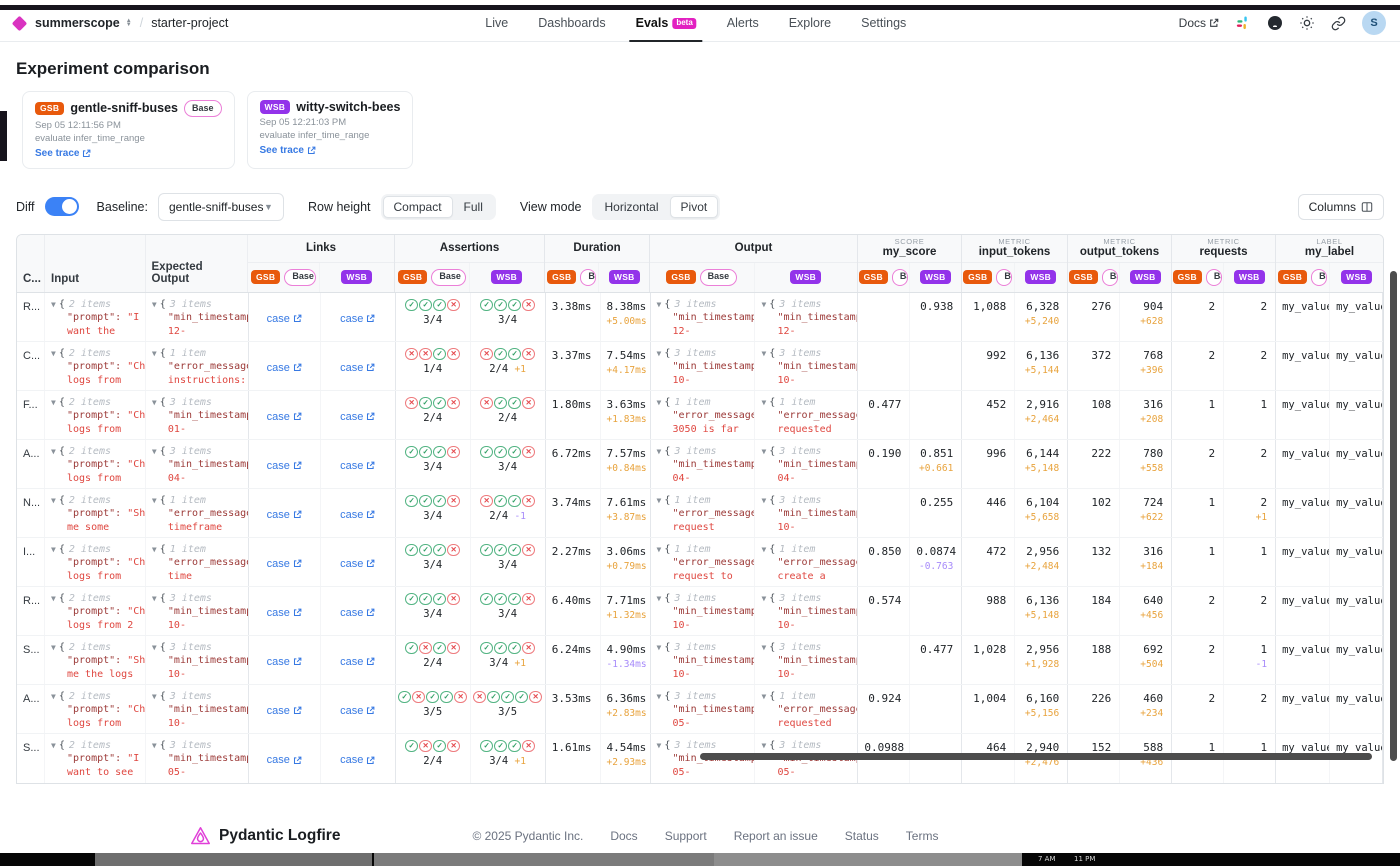 The width and height of the screenshot is (1400, 866). What do you see at coordinates (95, 263) in the screenshot?
I see `column-header-input: Input` at bounding box center [95, 263].